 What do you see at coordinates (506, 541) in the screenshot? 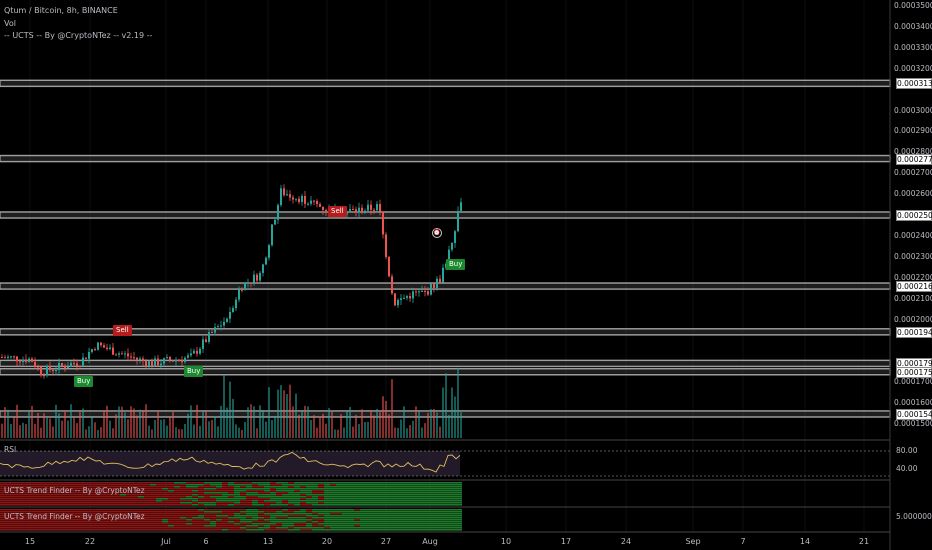
I see `time-tick-label: 10` at bounding box center [506, 541].